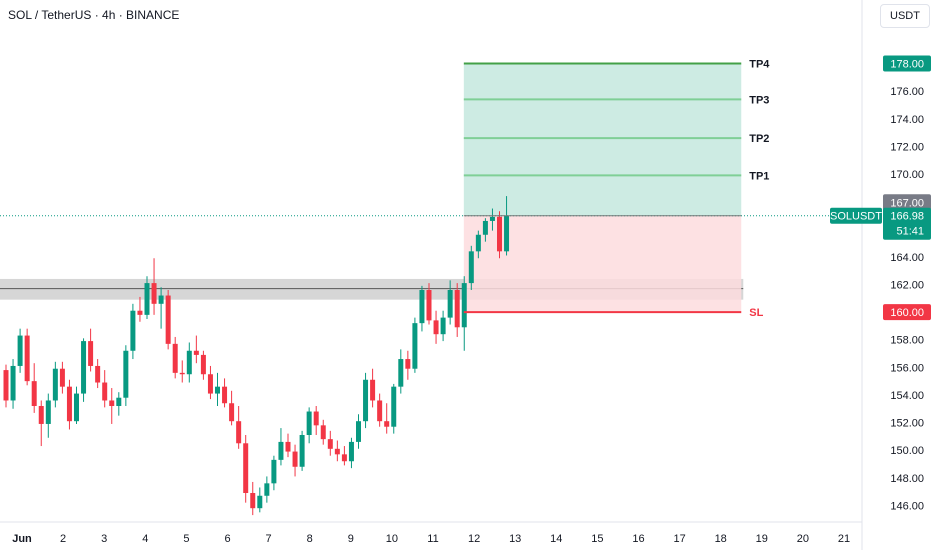 Image resolution: width=932 pixels, height=550 pixels. What do you see at coordinates (432, 539) in the screenshot?
I see `x-tick-label: 11` at bounding box center [432, 539].